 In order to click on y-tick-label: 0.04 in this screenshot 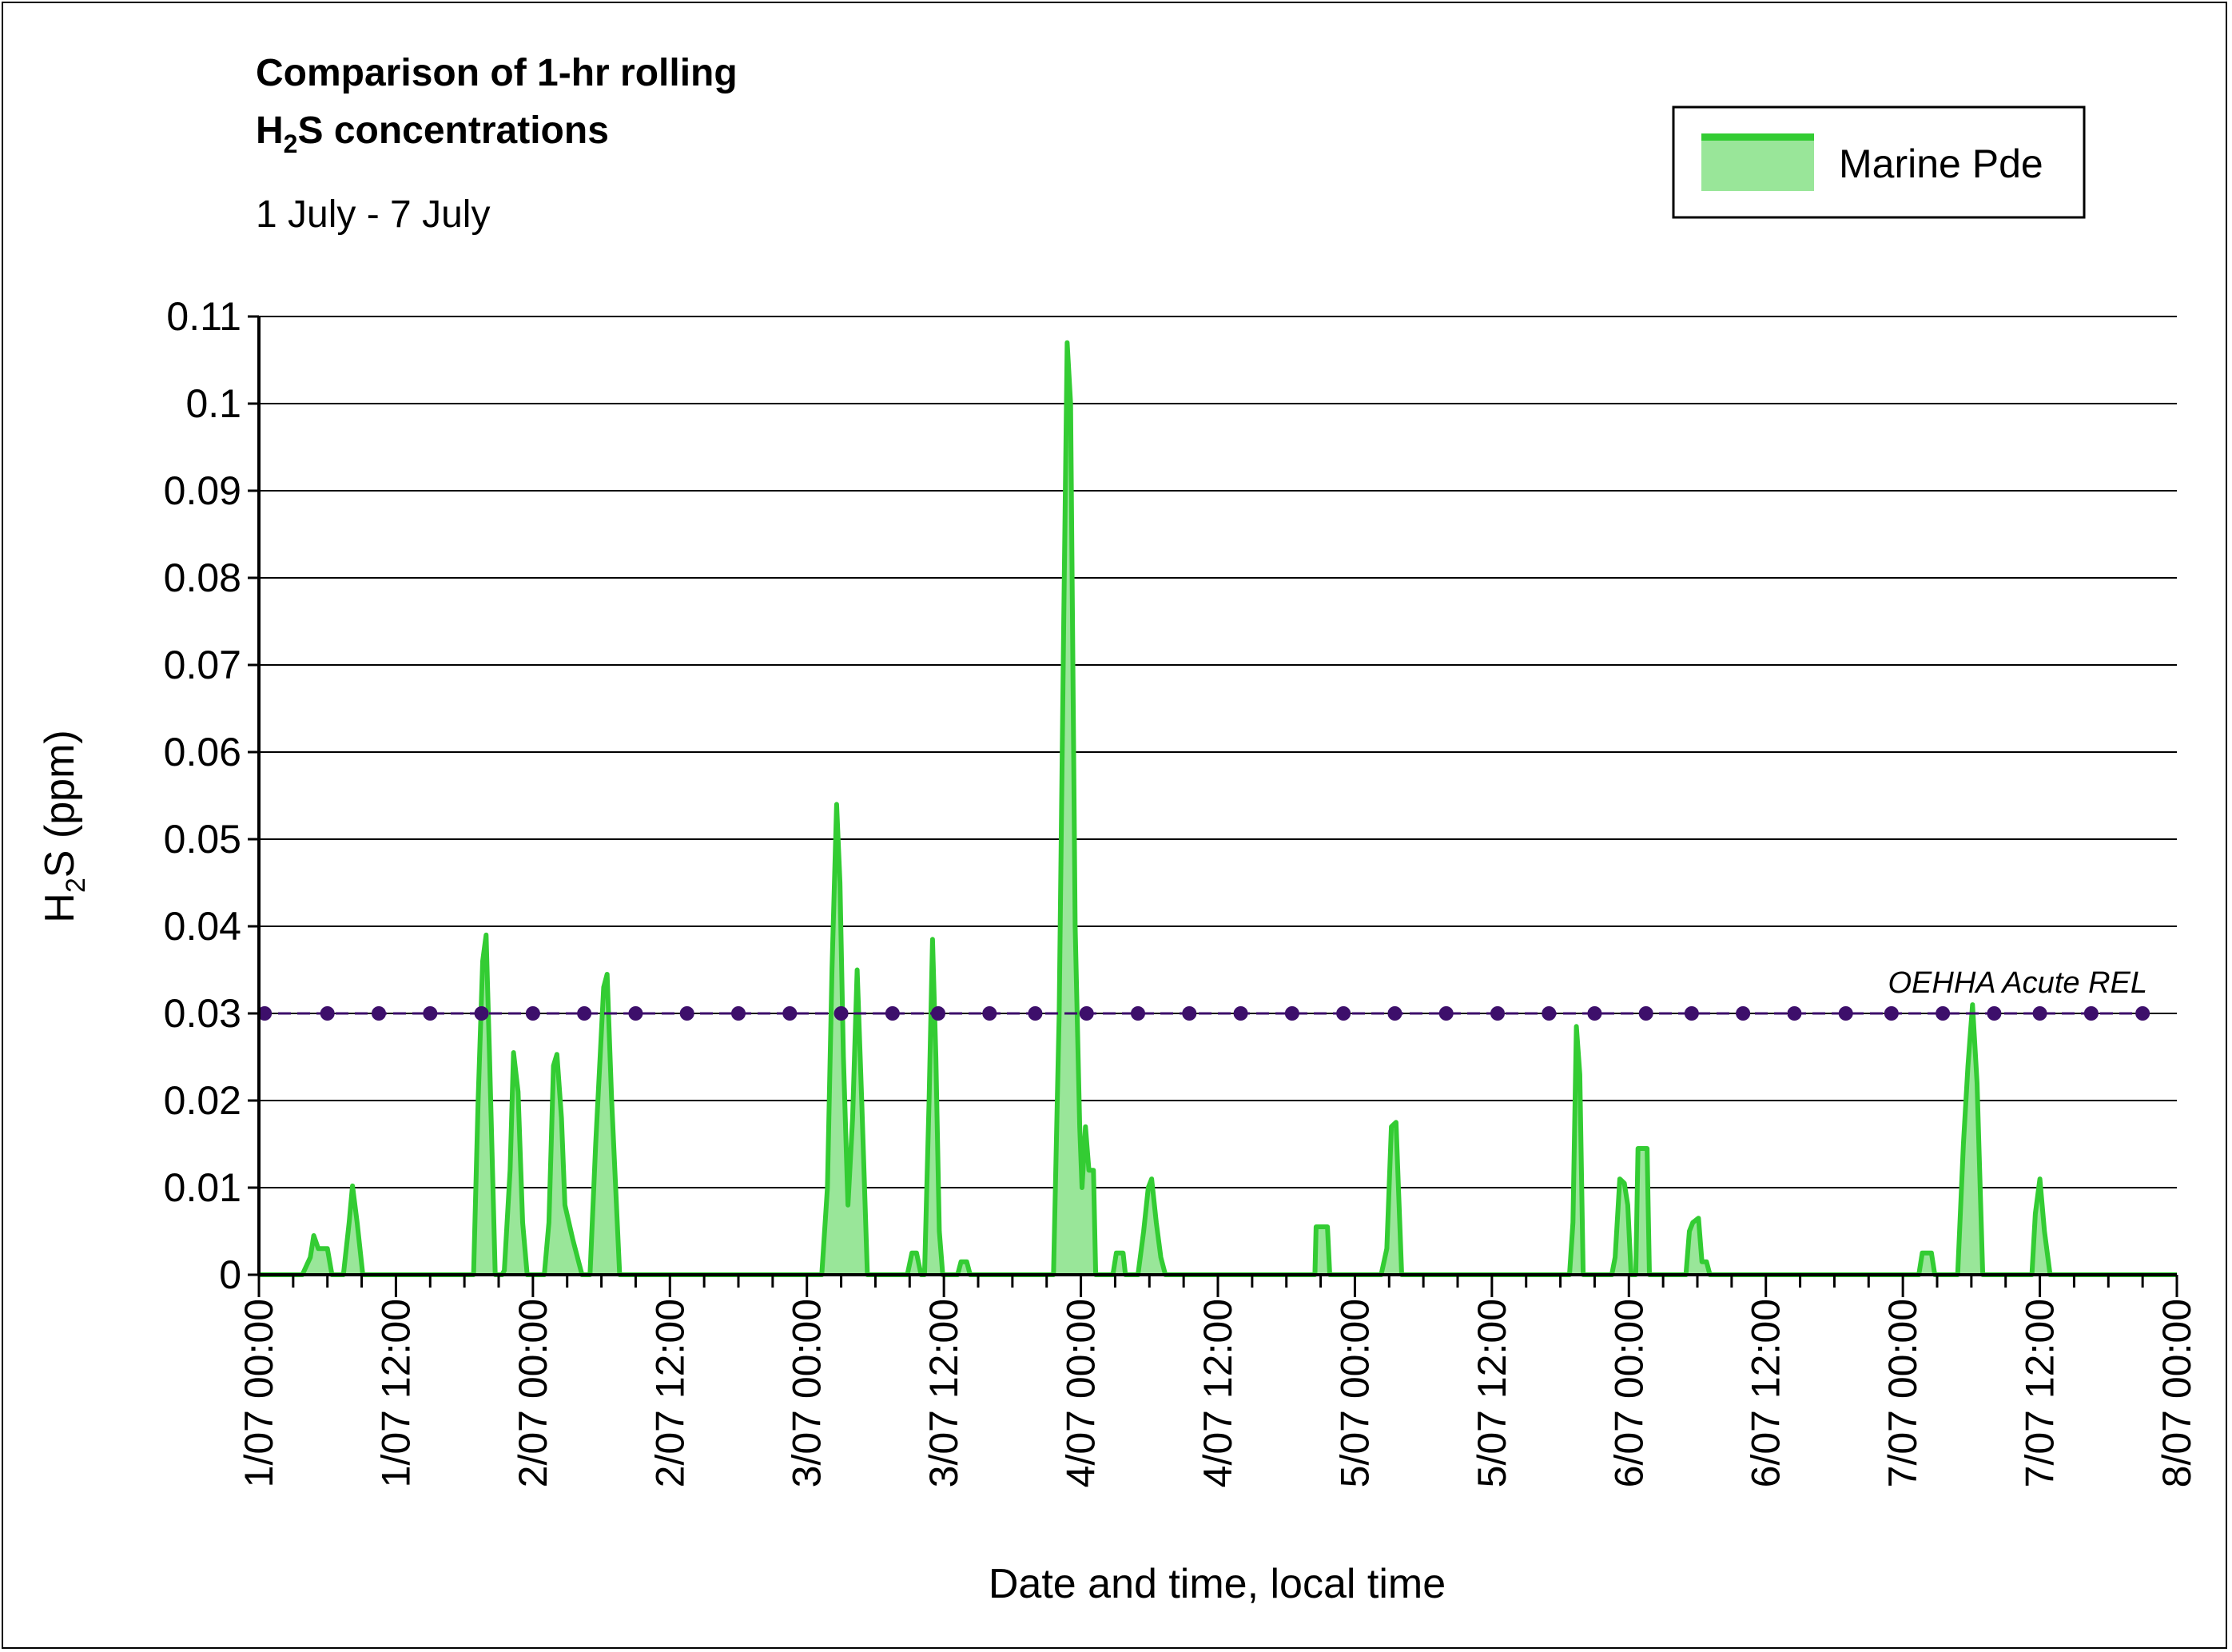, I will do `click(202, 926)`.